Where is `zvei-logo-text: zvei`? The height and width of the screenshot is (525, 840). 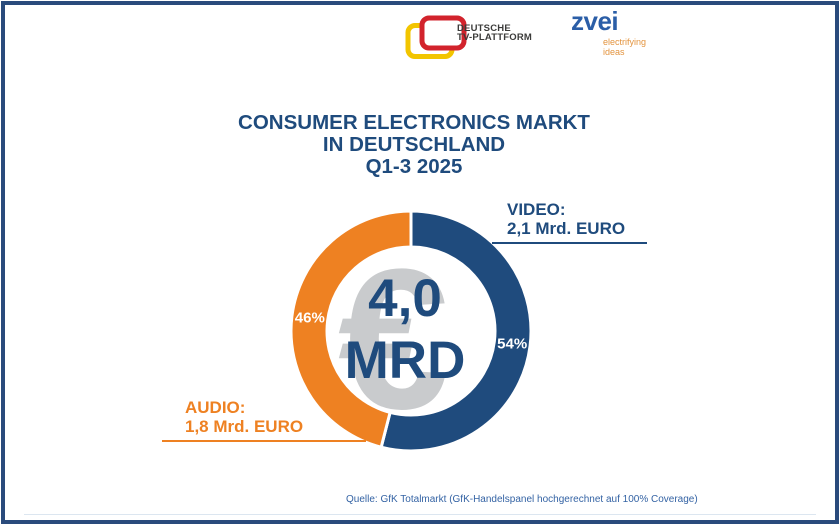 zvei-logo-text: zvei is located at coordinates (595, 21).